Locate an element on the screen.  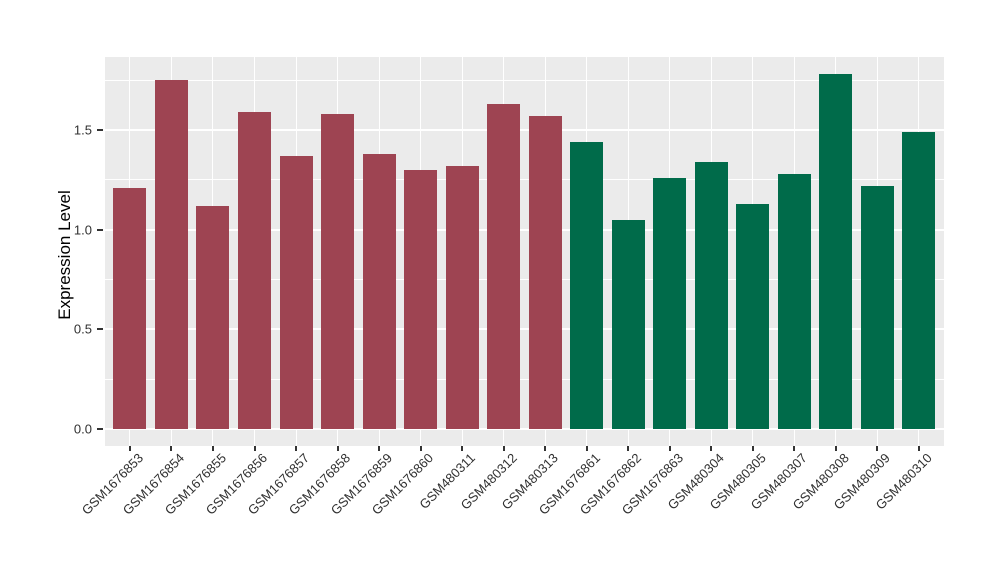
bar-GSM1676860 is located at coordinates (421, 299).